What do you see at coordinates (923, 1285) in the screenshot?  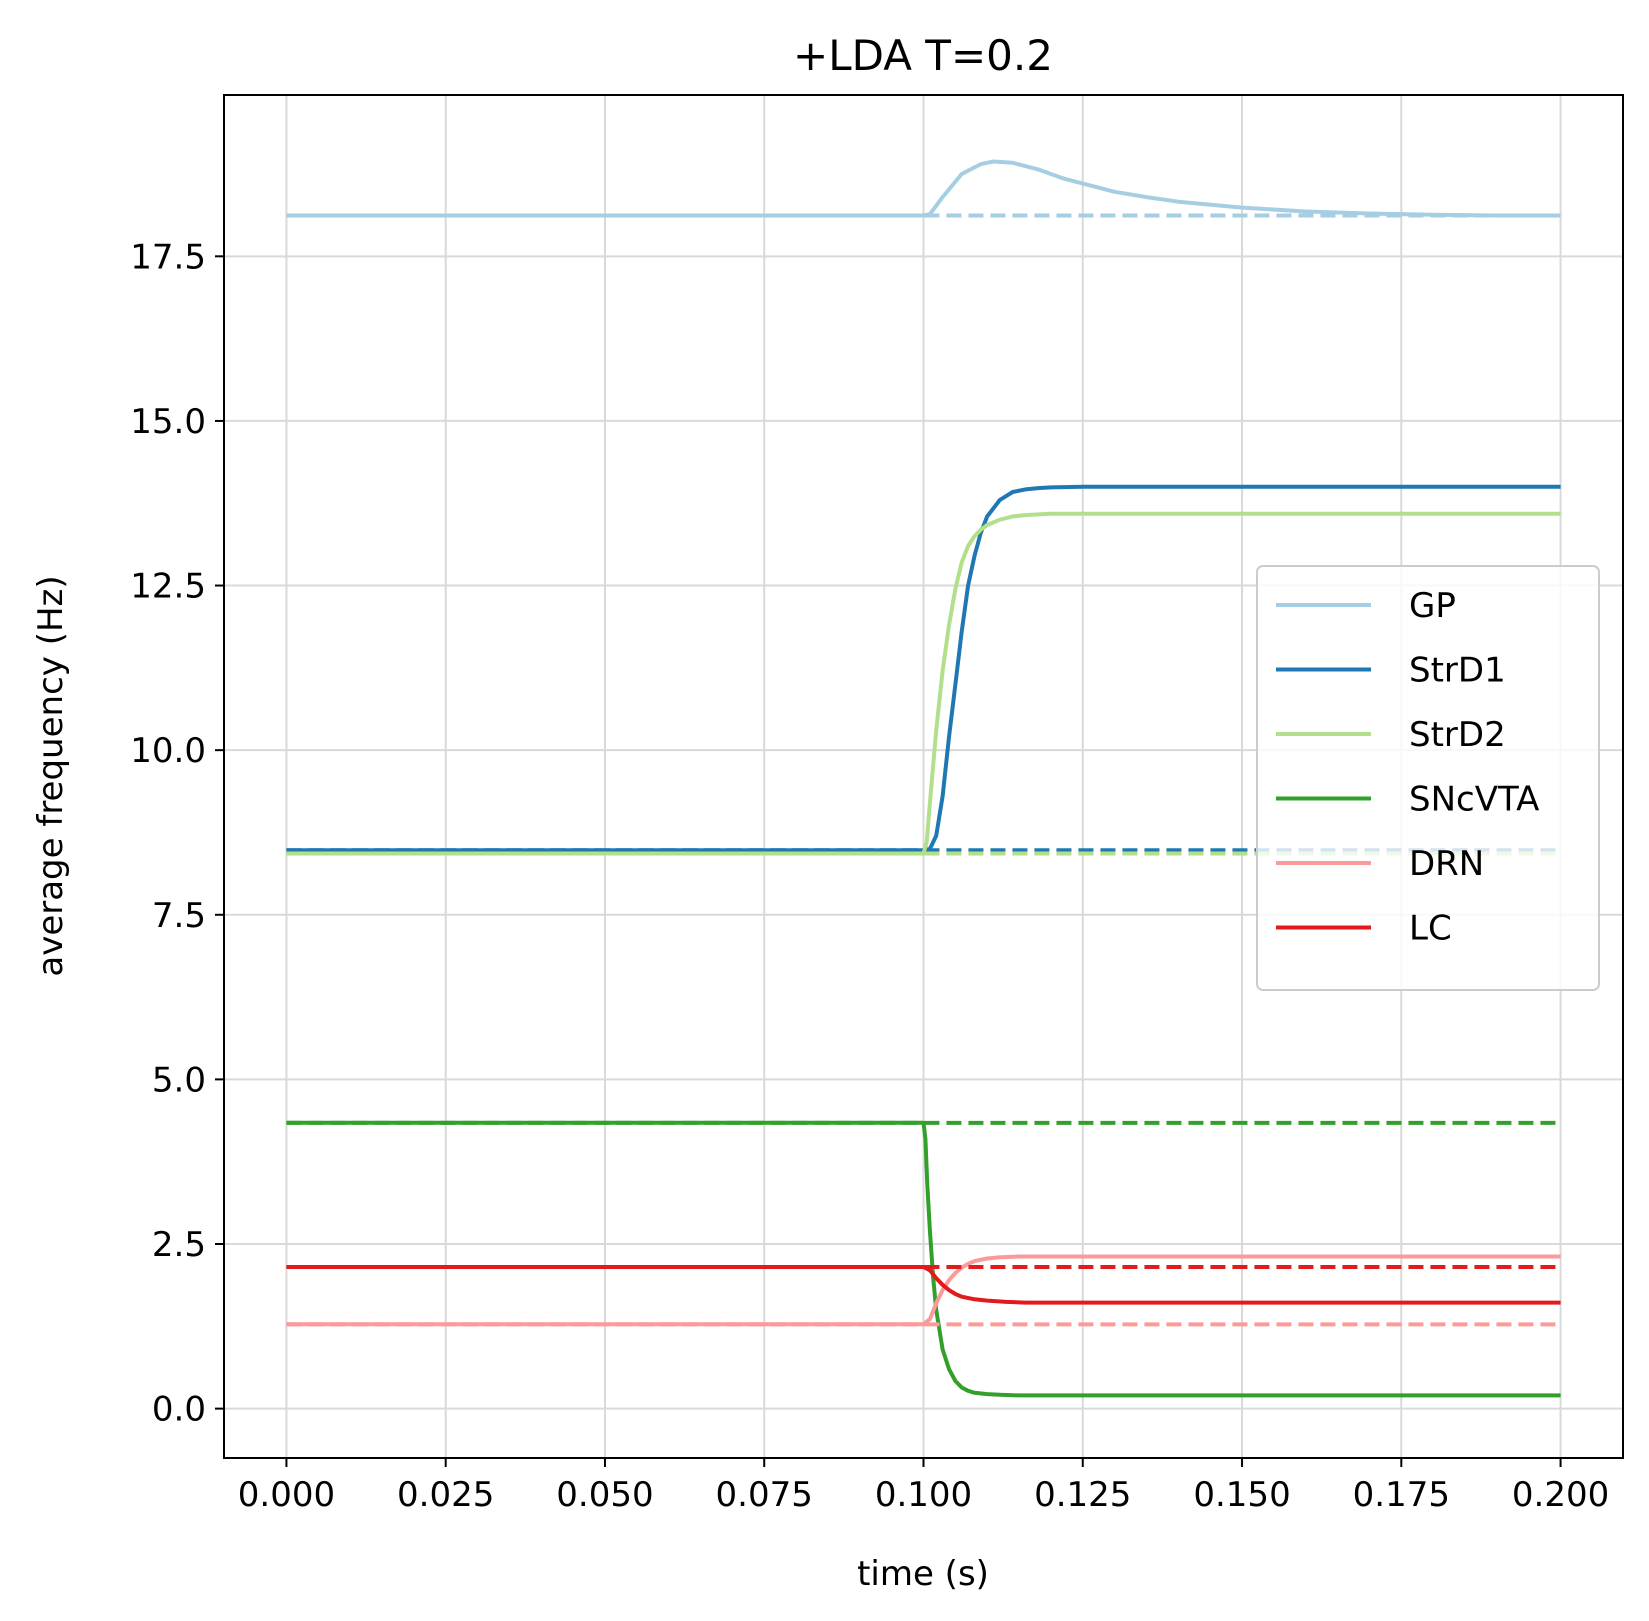 I see `series-lc-line` at bounding box center [923, 1285].